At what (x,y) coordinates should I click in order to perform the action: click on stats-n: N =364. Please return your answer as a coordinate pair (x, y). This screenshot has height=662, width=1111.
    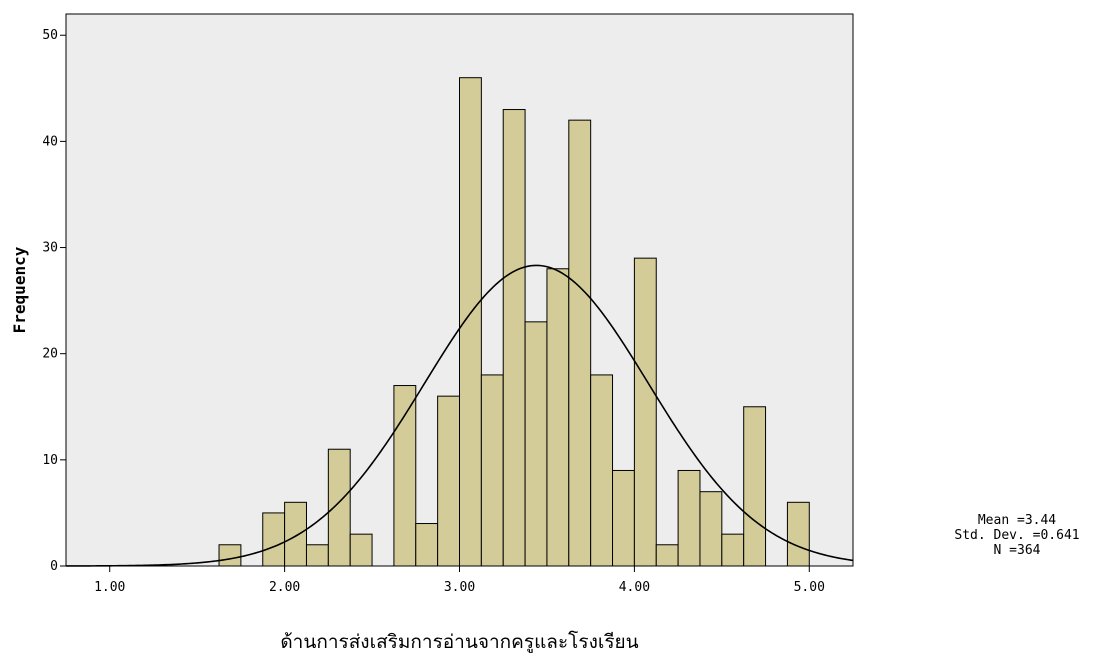
    Looking at the image, I should click on (1017, 550).